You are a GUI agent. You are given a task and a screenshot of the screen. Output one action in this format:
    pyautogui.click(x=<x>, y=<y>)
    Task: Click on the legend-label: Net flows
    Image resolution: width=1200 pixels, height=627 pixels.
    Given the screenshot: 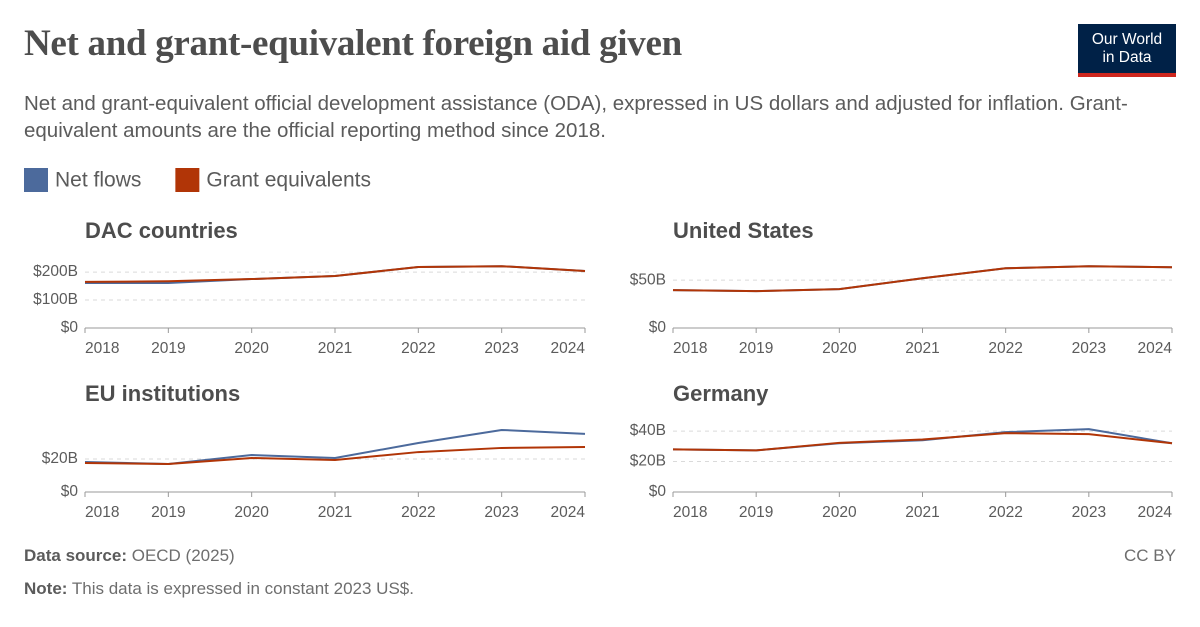 What is the action you would take?
    pyautogui.click(x=98, y=180)
    